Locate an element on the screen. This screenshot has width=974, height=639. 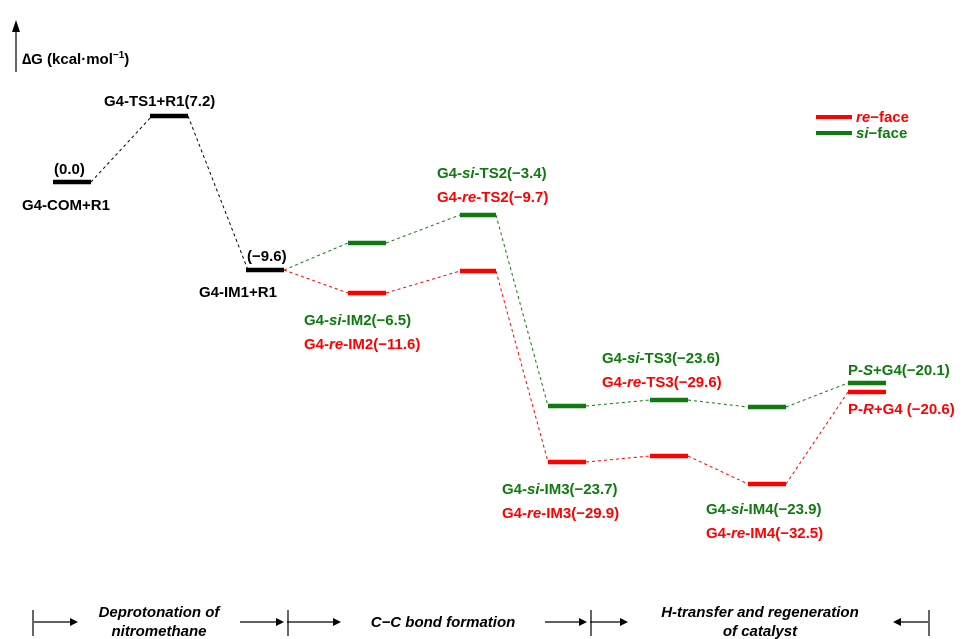
legend-si-label: si−face is located at coordinates (881, 133).